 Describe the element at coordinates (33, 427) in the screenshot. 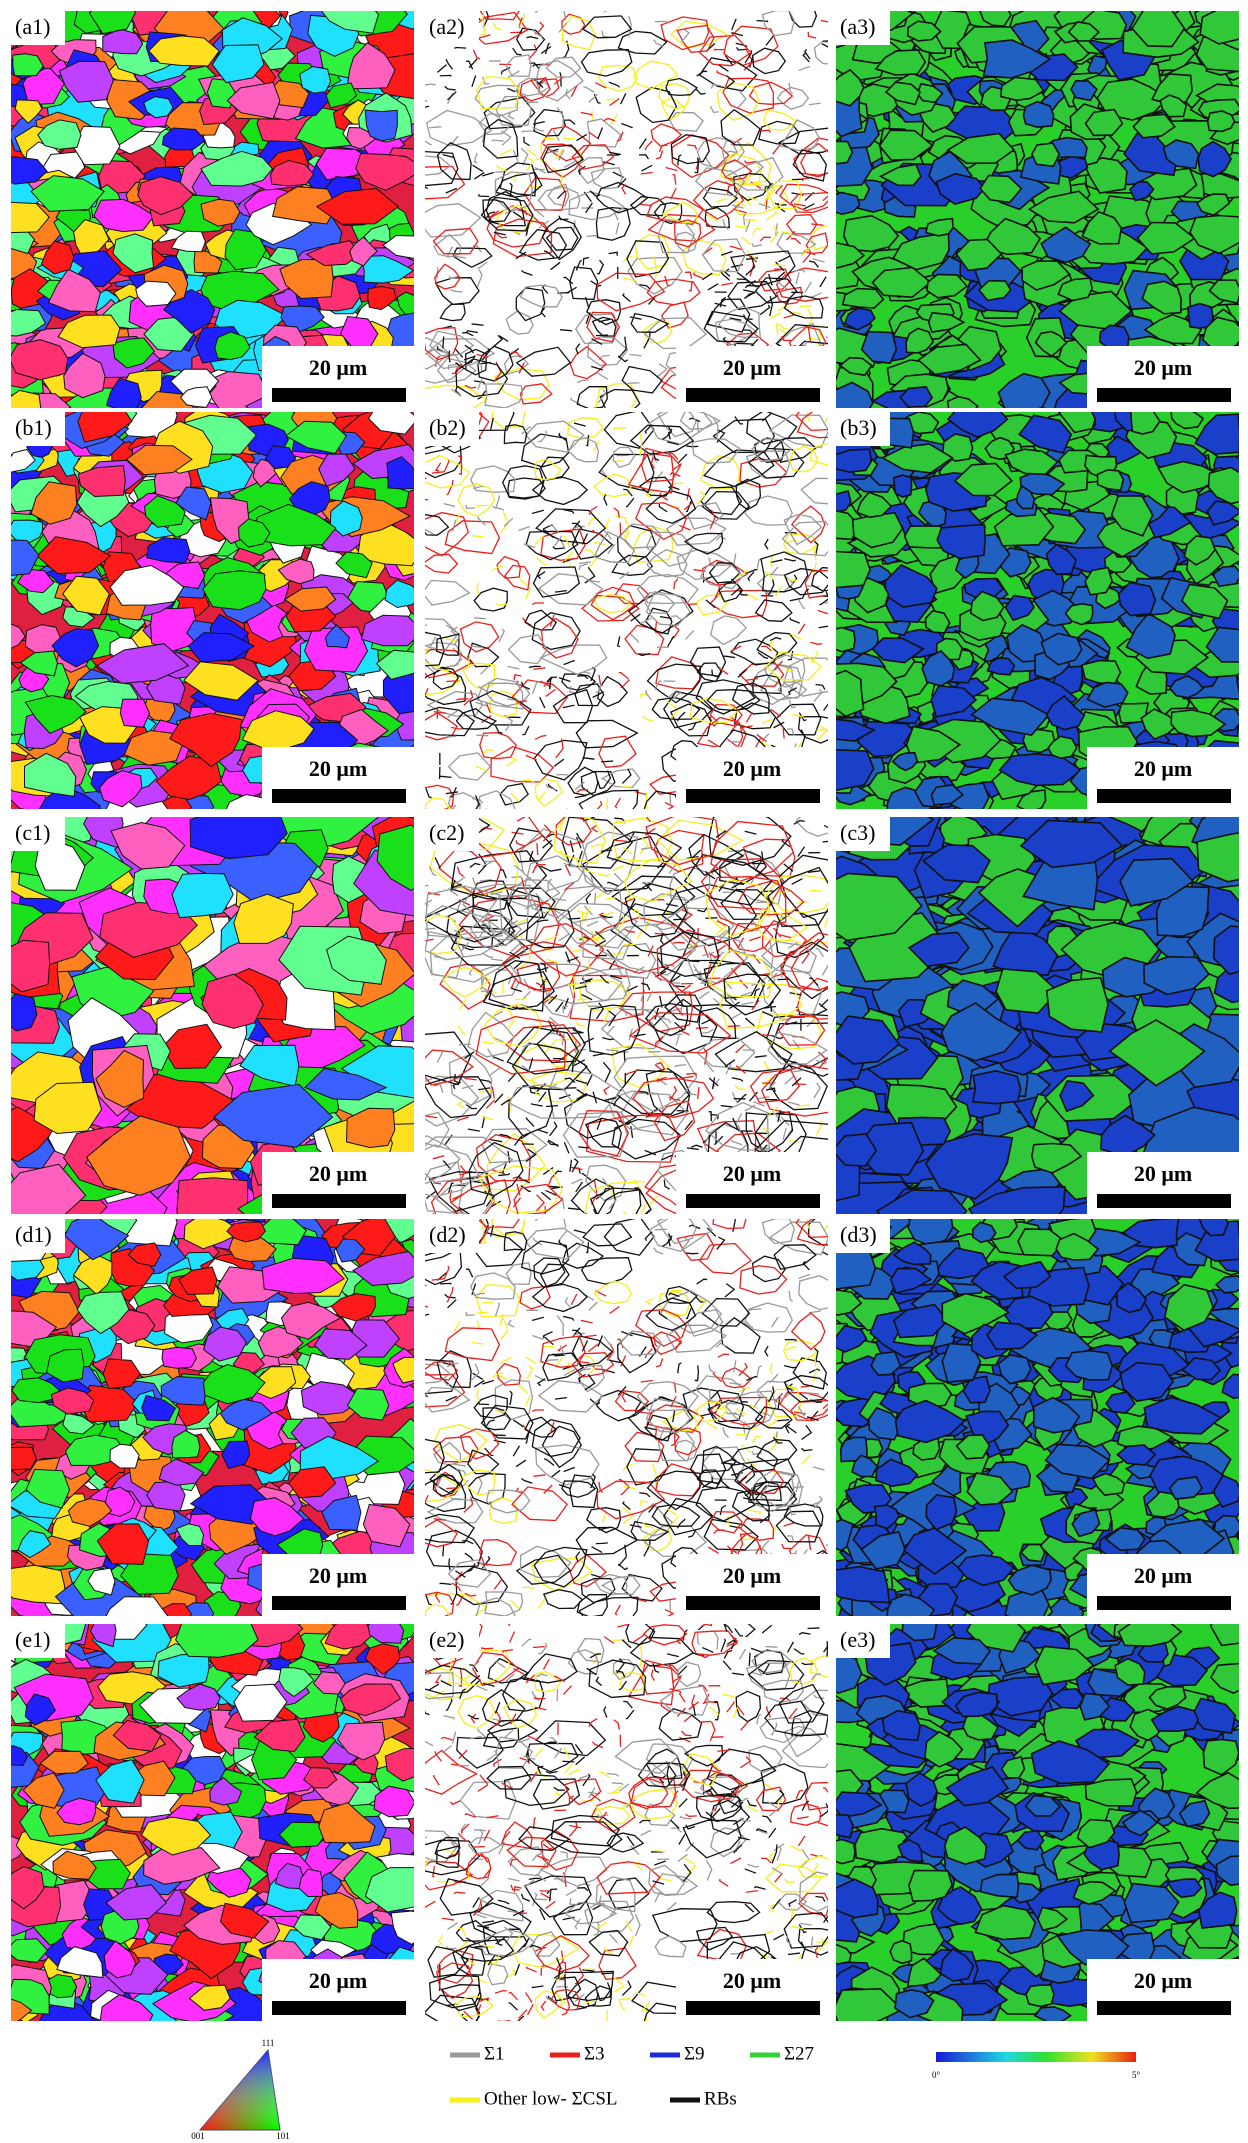

I see `panel-label: (b1)` at that location.